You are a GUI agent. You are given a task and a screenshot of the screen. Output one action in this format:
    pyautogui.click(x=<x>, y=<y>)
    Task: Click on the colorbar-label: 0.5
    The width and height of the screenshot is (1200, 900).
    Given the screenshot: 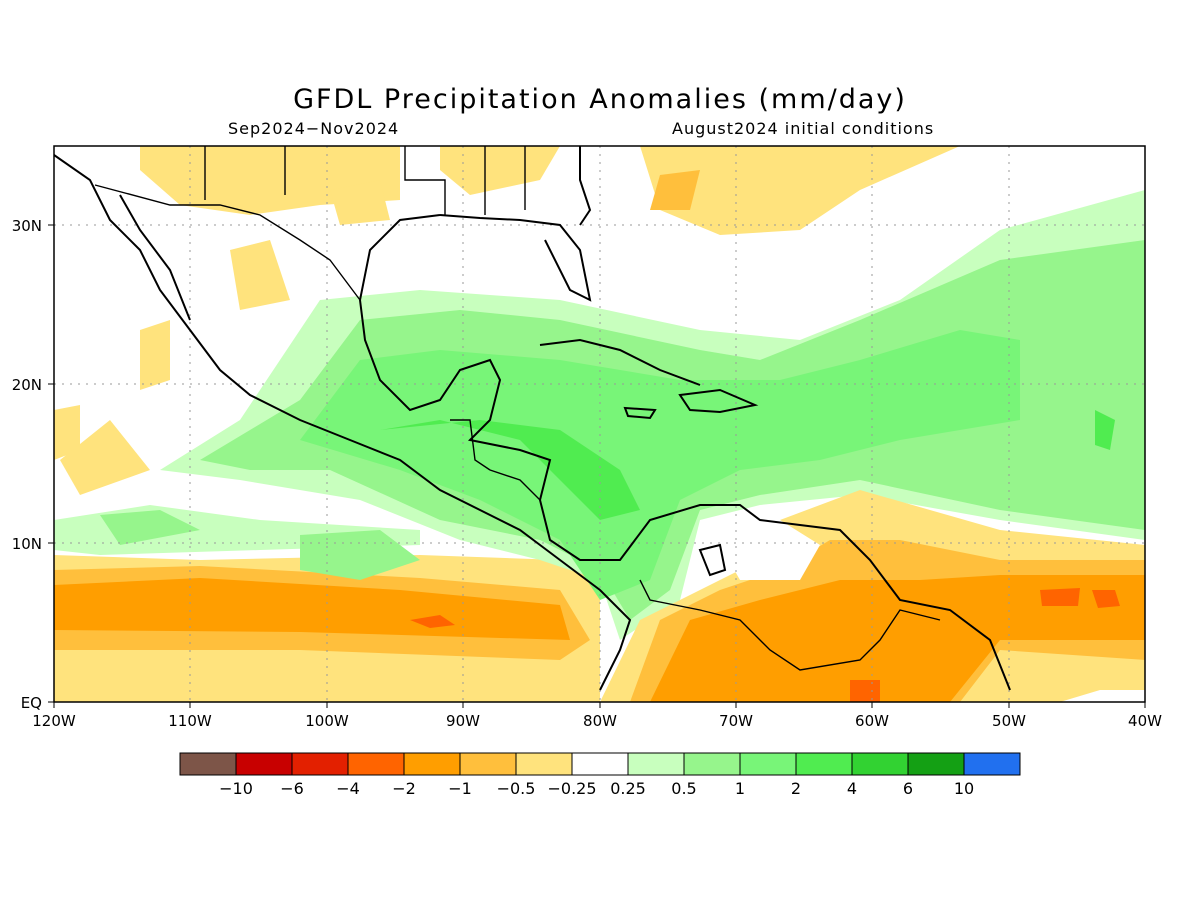 What is the action you would take?
    pyautogui.click(x=683, y=788)
    